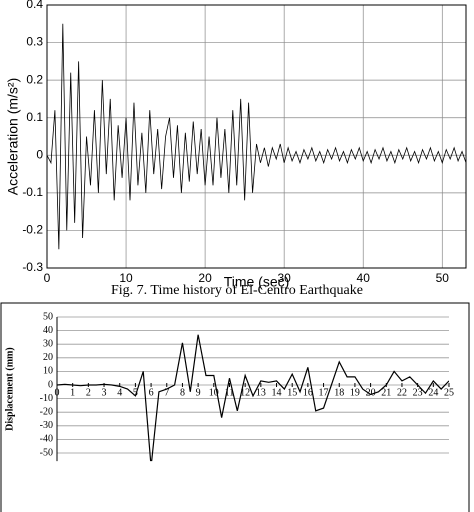 The width and height of the screenshot is (474, 512). Describe the element at coordinates (48, 330) in the screenshot. I see `y-tick-label: 40` at that location.